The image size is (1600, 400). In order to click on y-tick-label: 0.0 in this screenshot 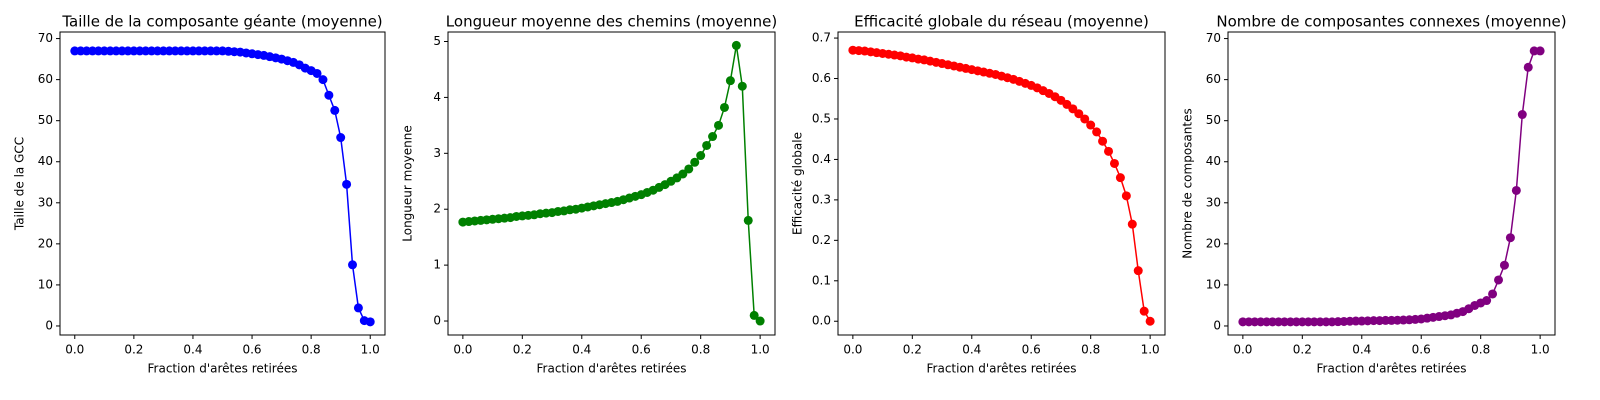, I will do `click(821, 321)`.